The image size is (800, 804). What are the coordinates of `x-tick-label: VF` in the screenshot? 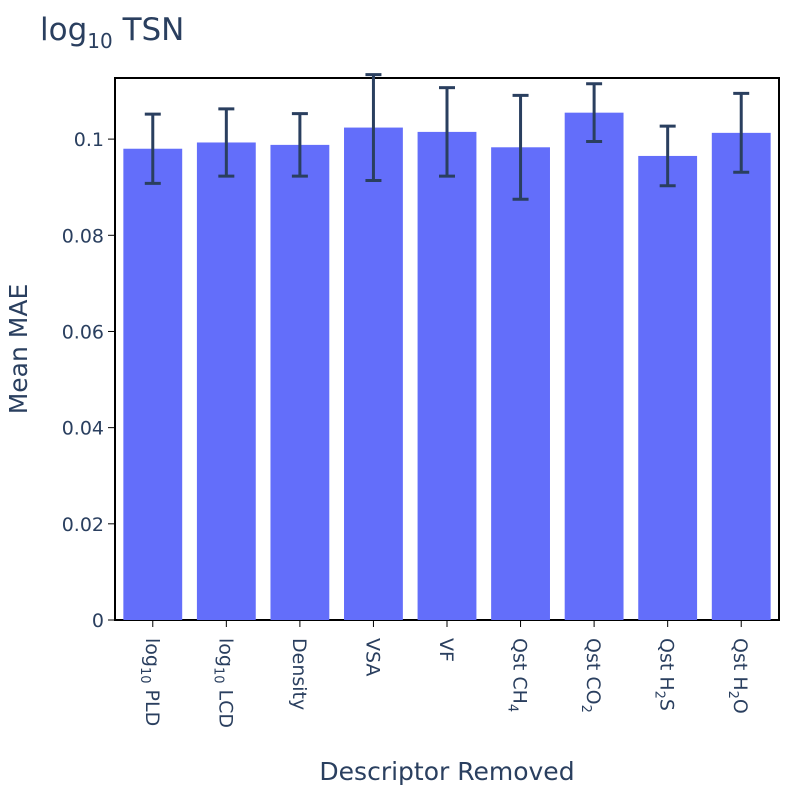 It's located at (446, 650).